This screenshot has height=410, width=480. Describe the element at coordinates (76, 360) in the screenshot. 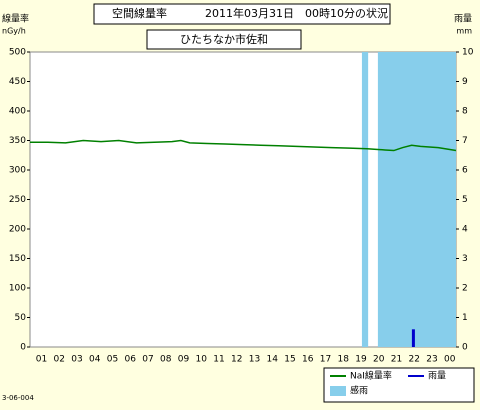

I see `x-tick-label: 03` at that location.